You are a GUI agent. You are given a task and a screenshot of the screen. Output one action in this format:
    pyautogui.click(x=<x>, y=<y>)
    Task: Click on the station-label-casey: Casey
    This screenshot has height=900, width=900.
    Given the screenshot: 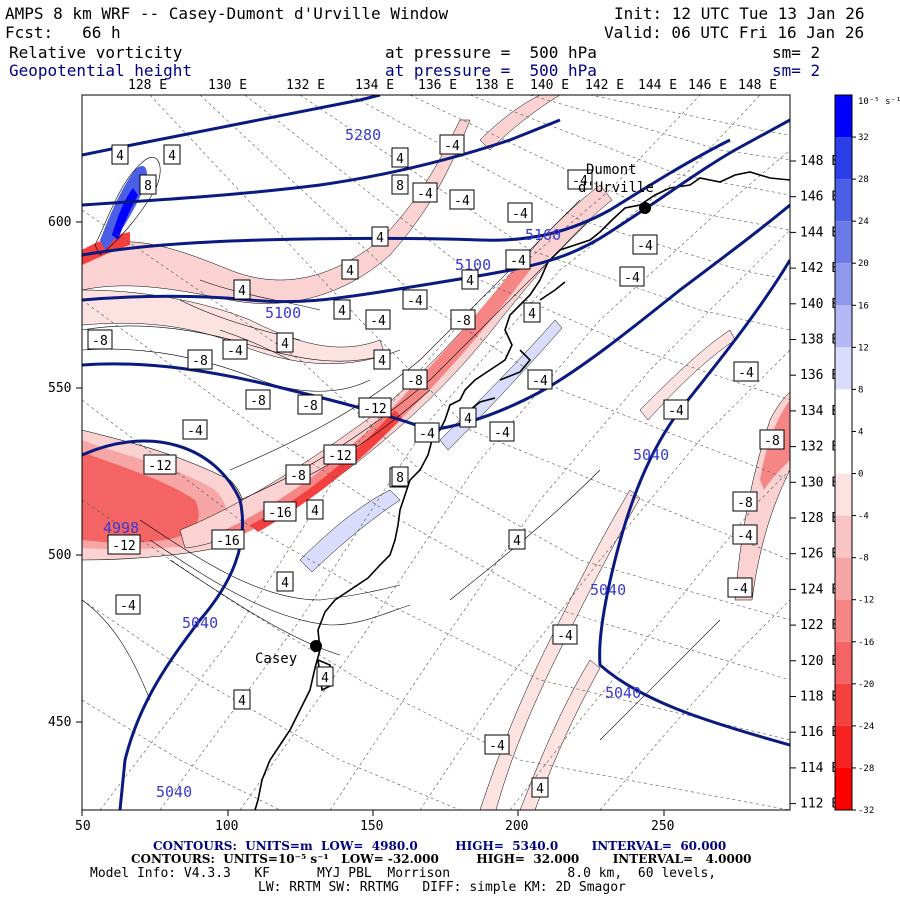 What is the action you would take?
    pyautogui.click(x=276, y=659)
    